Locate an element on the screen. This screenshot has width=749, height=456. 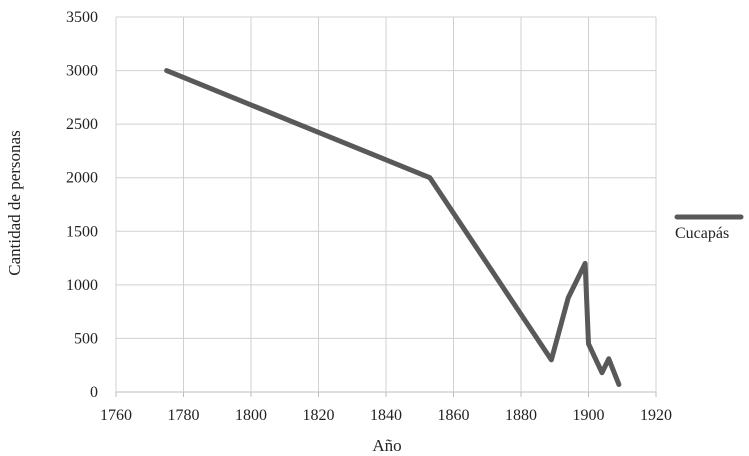
y-tick-label: 2500 is located at coordinates (82, 124).